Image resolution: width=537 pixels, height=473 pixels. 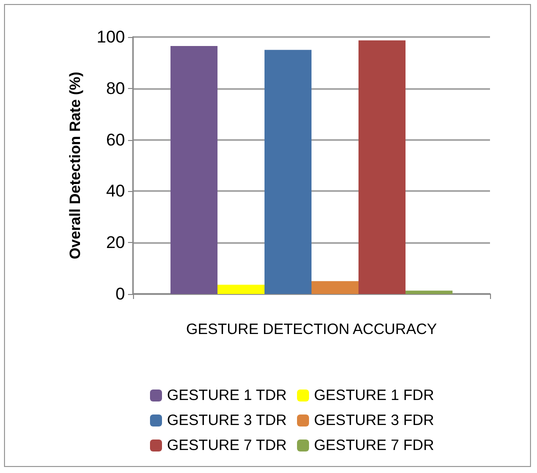 What do you see at coordinates (311, 329) in the screenshot?
I see `x-tick-label: GESTURE DETECTION ACCURACY` at bounding box center [311, 329].